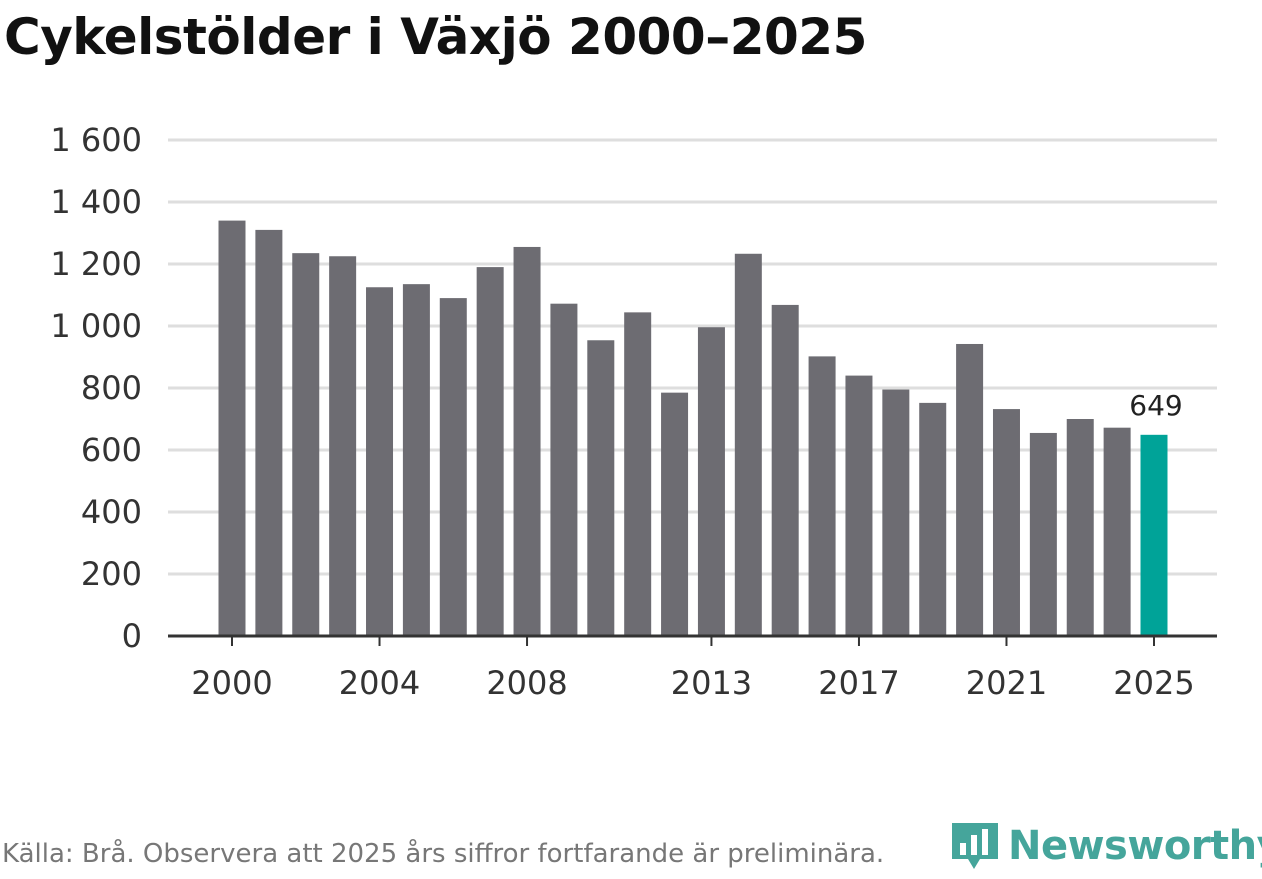  I want to click on brand-name: Newsworthy, so click(1135, 846).